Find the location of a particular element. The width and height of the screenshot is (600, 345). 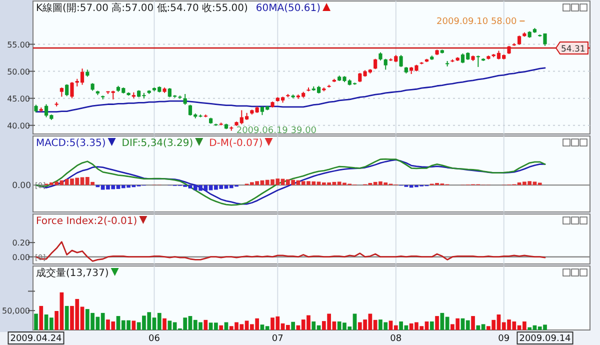

y-tick-label: 50,000 is located at coordinates (16, 311).